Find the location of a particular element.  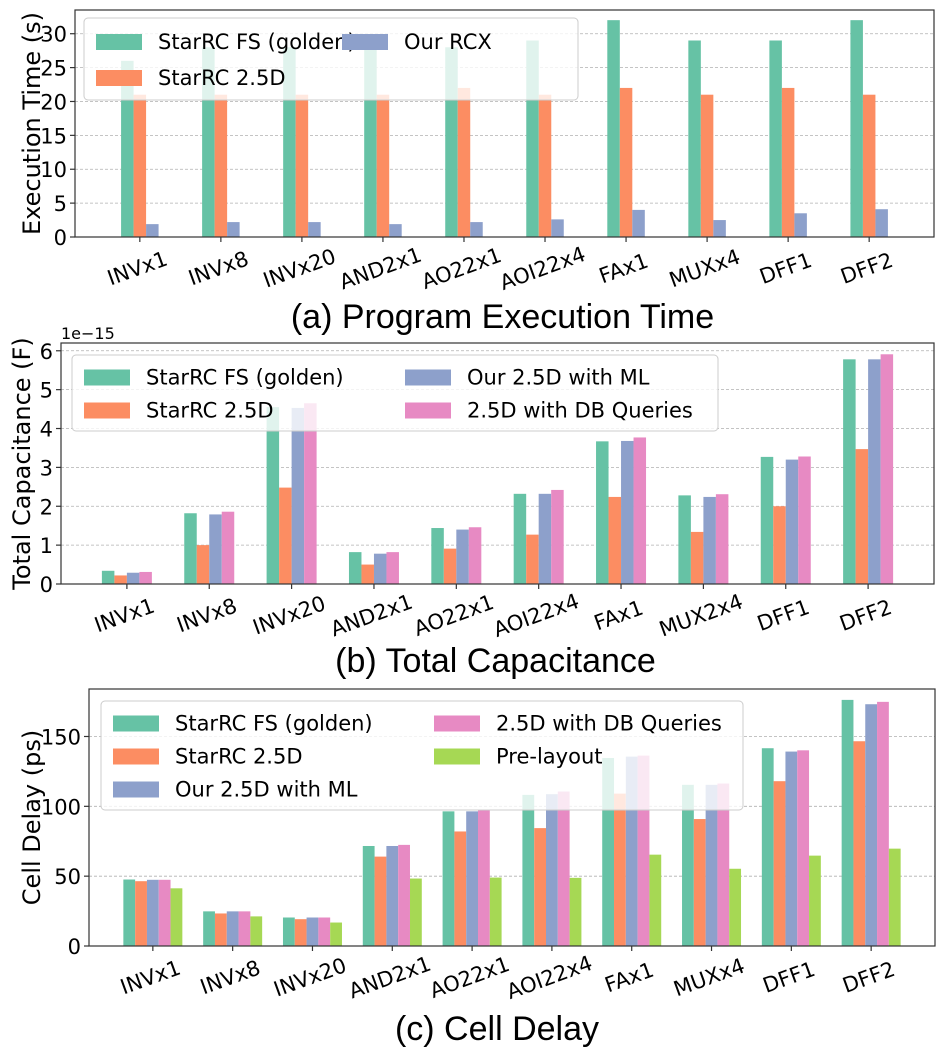

legend-label: Our 2.5D with ML is located at coordinates (558, 378).